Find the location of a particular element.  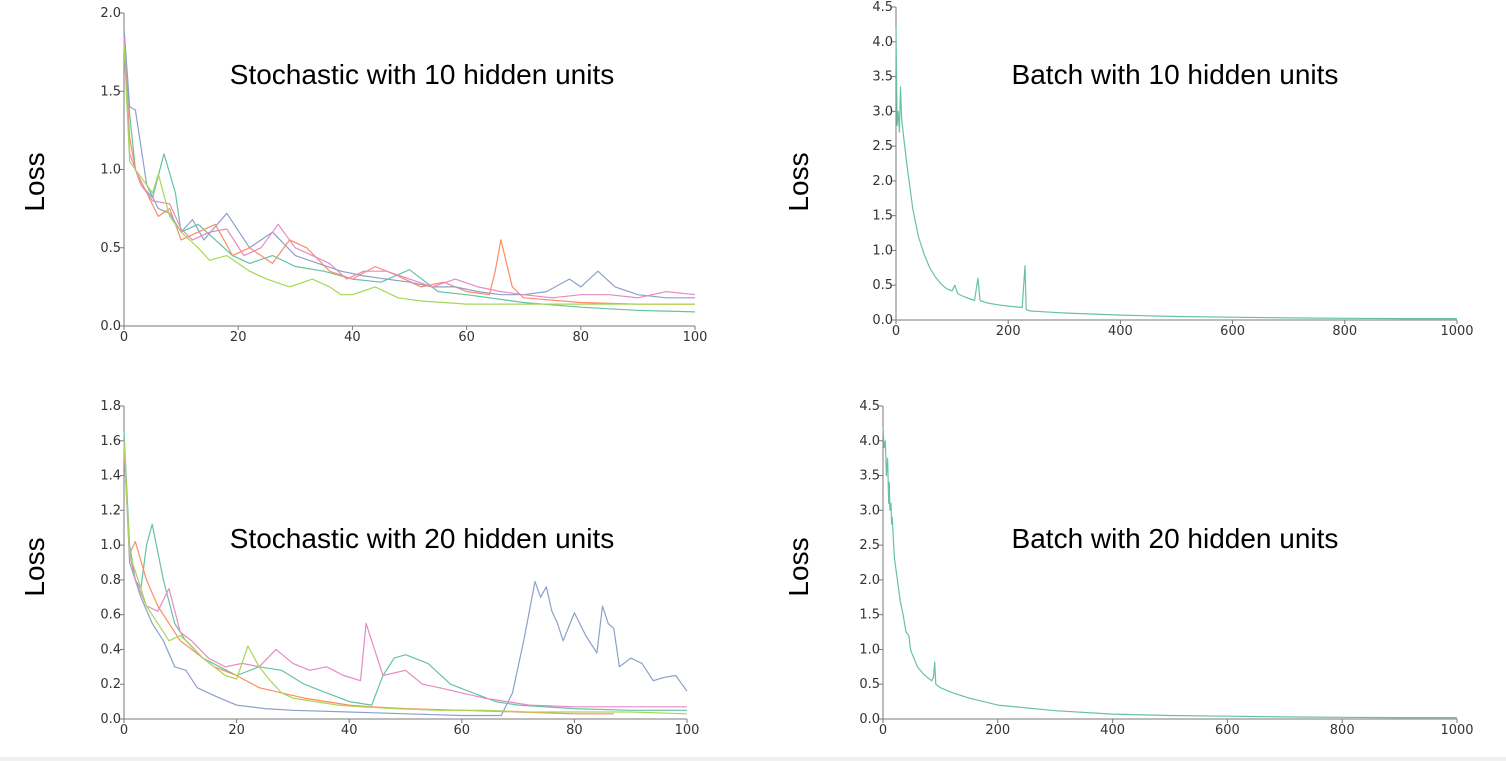

bottom-divider is located at coordinates (753, 759).